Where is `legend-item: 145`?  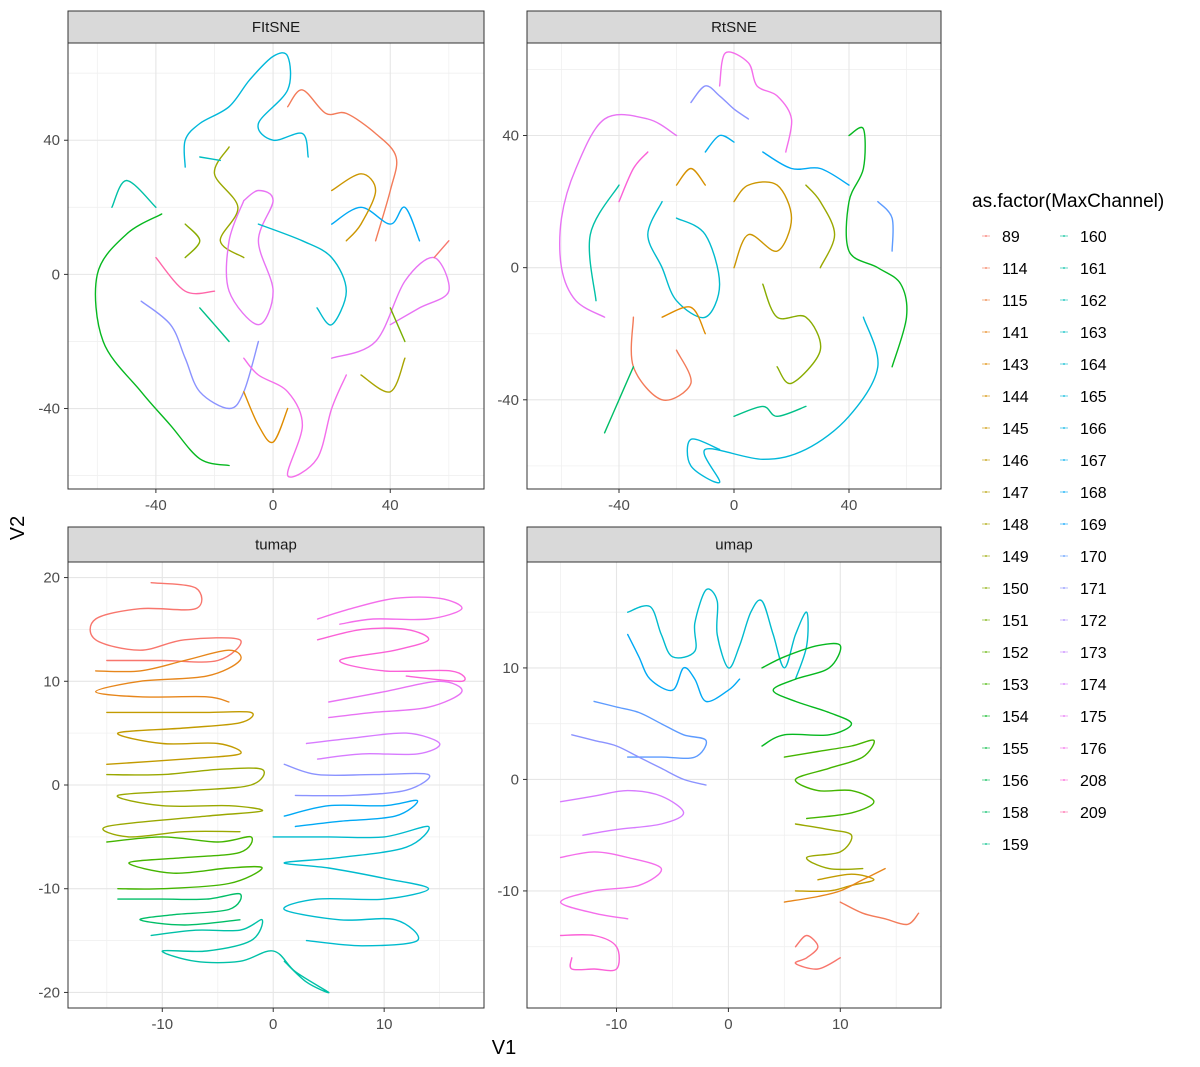
legend-item: 145 is located at coordinates (1005, 429).